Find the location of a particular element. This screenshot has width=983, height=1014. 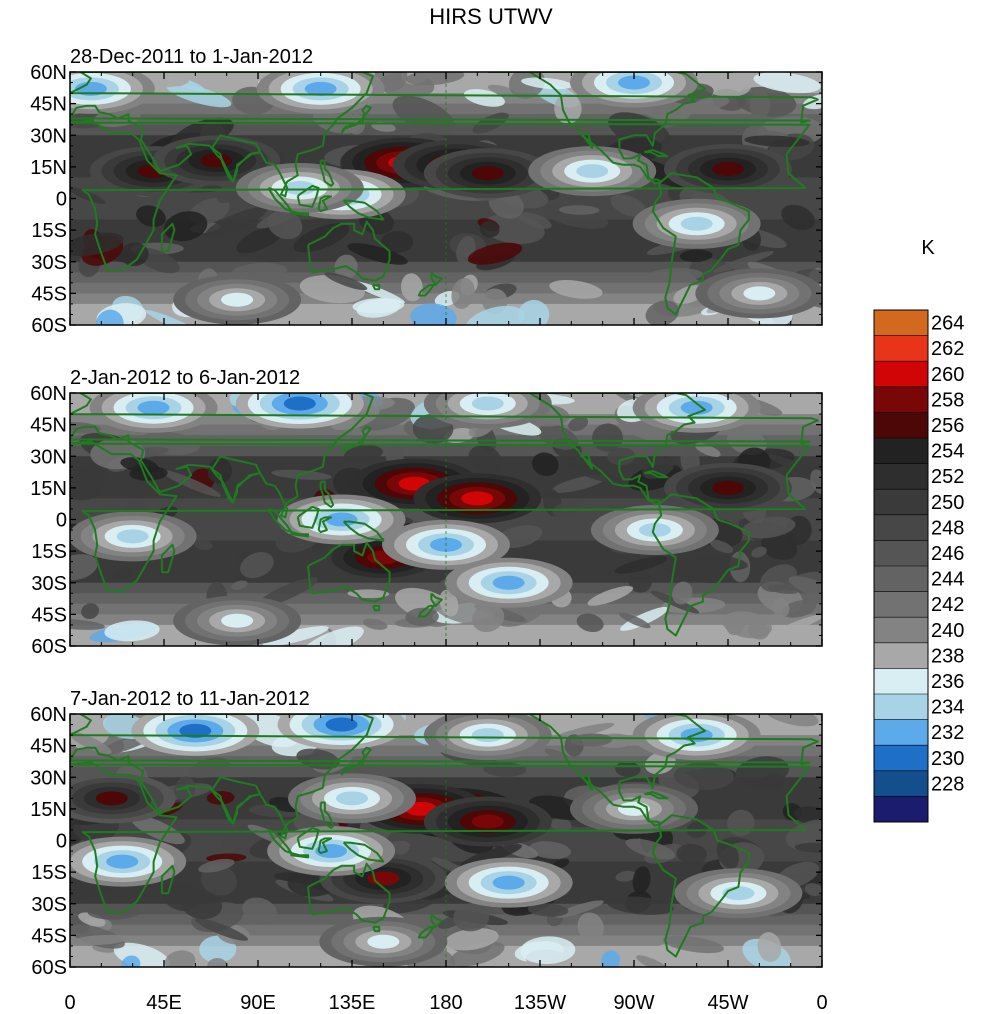

colorbar-level-label: 242 is located at coordinates (947, 605).